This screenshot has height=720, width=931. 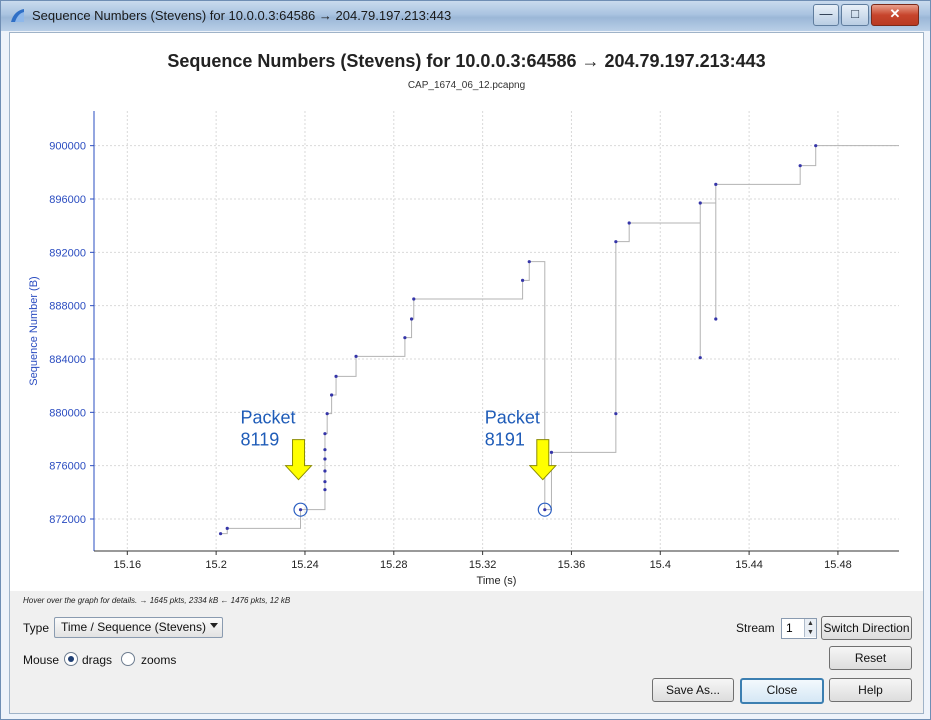 I want to click on graph-type-select: Time / Sequence (Stevens), so click(x=138, y=627).